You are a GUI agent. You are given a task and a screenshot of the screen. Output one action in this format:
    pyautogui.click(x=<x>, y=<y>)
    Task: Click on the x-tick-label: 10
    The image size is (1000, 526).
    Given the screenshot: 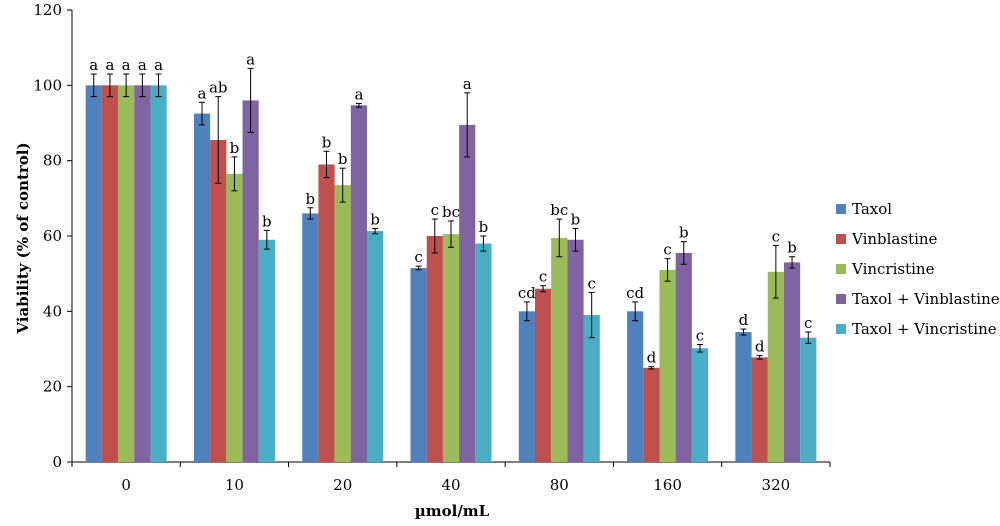 What is the action you would take?
    pyautogui.click(x=234, y=485)
    